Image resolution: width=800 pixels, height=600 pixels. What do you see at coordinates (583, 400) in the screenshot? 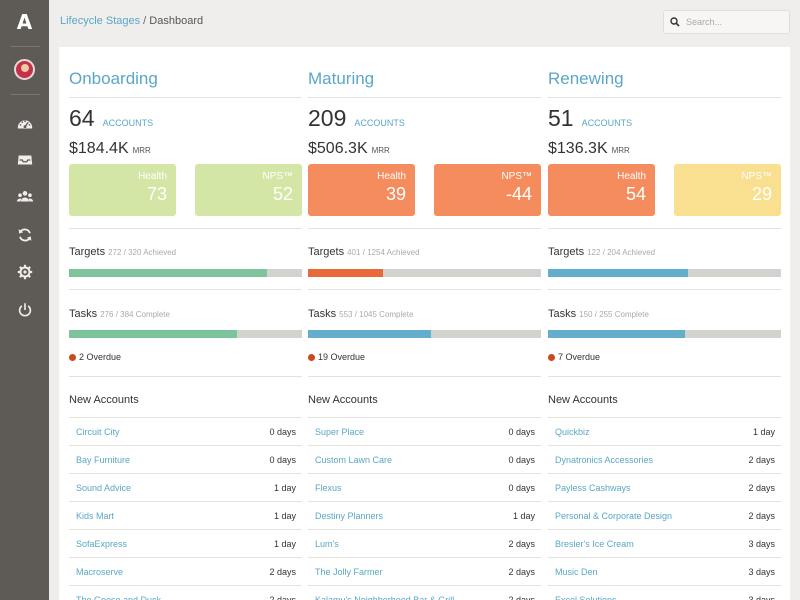
I see `new-accounts-heading: New Accounts` at bounding box center [583, 400].